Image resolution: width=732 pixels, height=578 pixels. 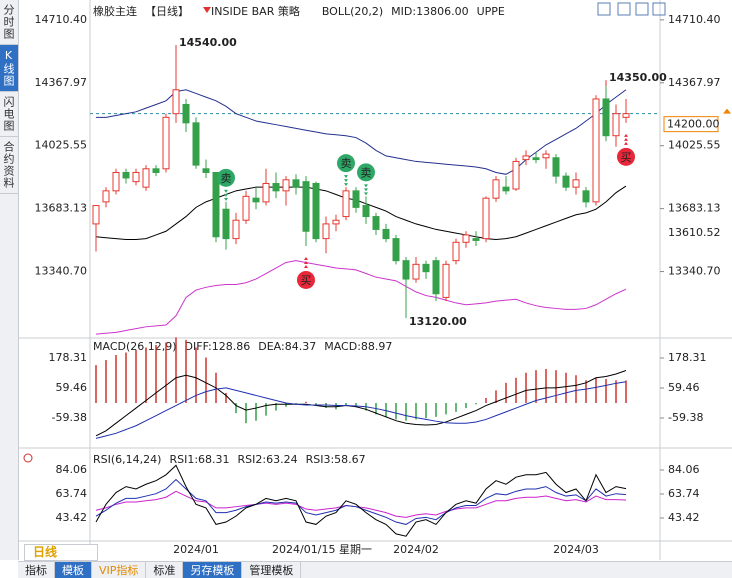 I want to click on strategy-icon, so click(x=207, y=10).